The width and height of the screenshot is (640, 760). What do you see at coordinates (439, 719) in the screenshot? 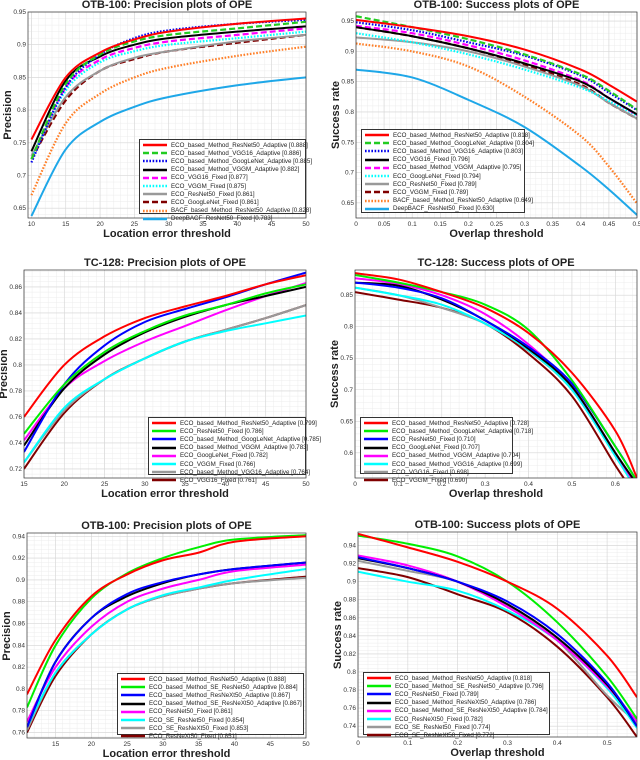
I see `legend-label: ECO_ResNeXt50_Fixed [0.782]` at bounding box center [439, 719].